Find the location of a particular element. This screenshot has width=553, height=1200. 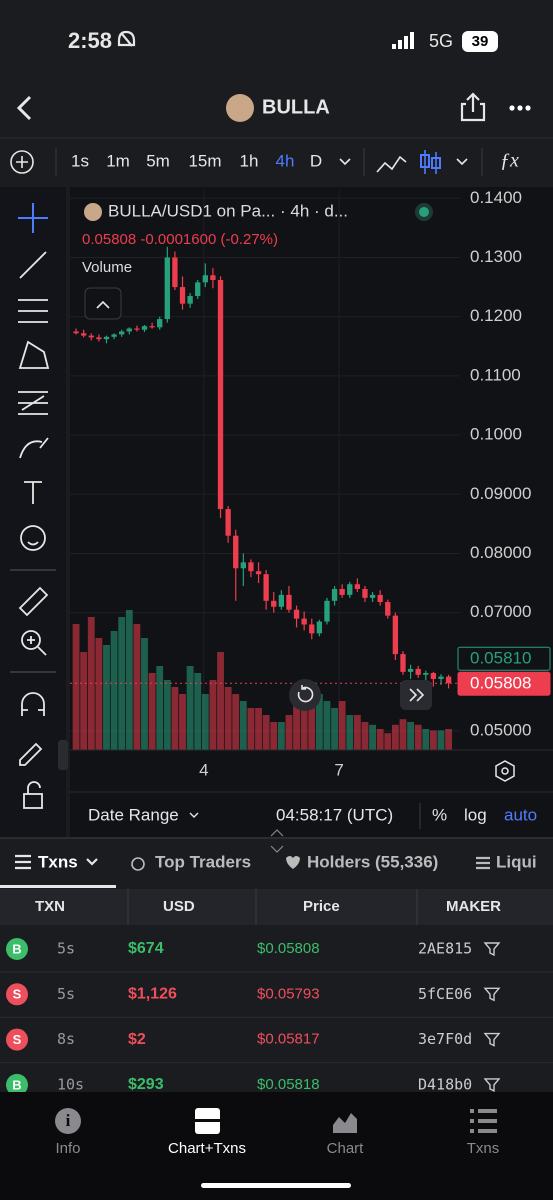

nav-item: Chart is located at coordinates (346, 1148).